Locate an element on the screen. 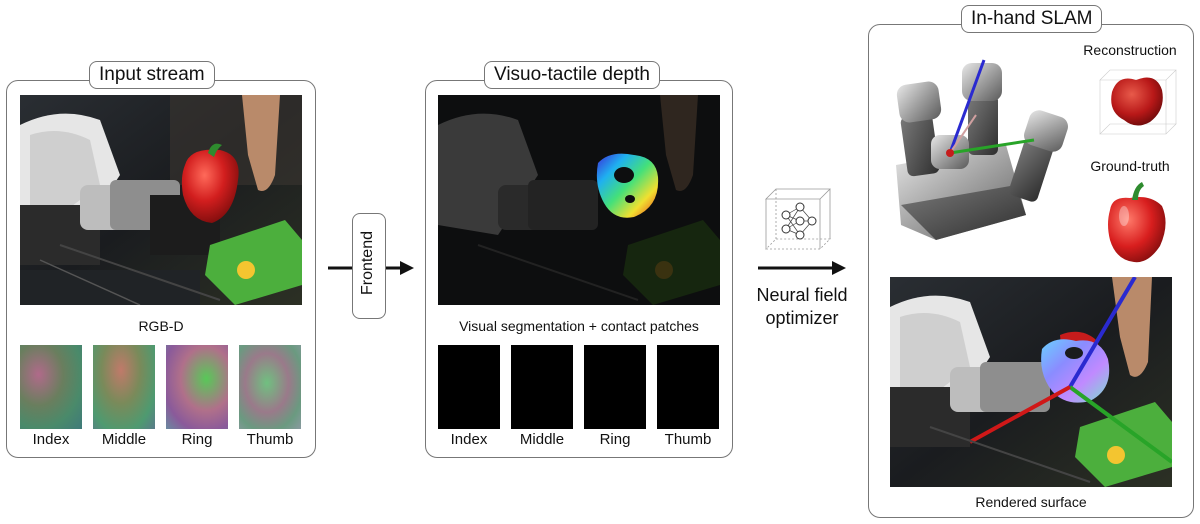 Image resolution: width=1200 pixels, height=524 pixels. in-hand-slam-title: In-hand SLAM is located at coordinates (1032, 19).